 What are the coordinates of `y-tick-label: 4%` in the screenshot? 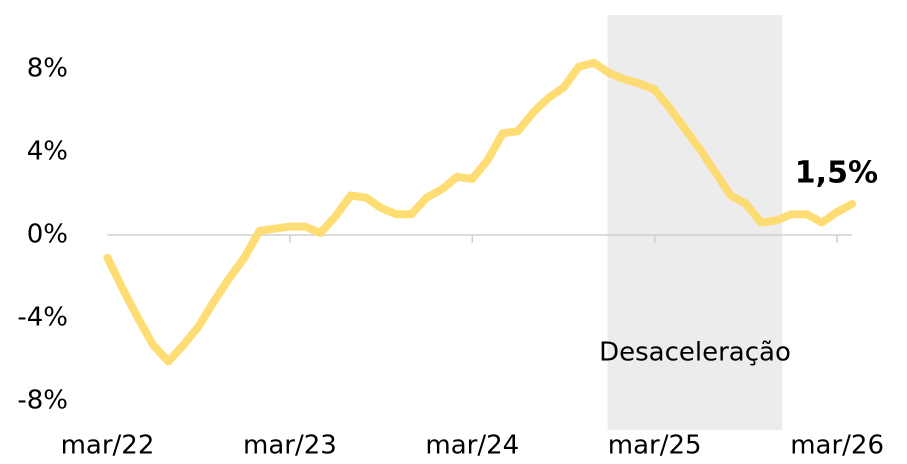 It's located at (47, 151).